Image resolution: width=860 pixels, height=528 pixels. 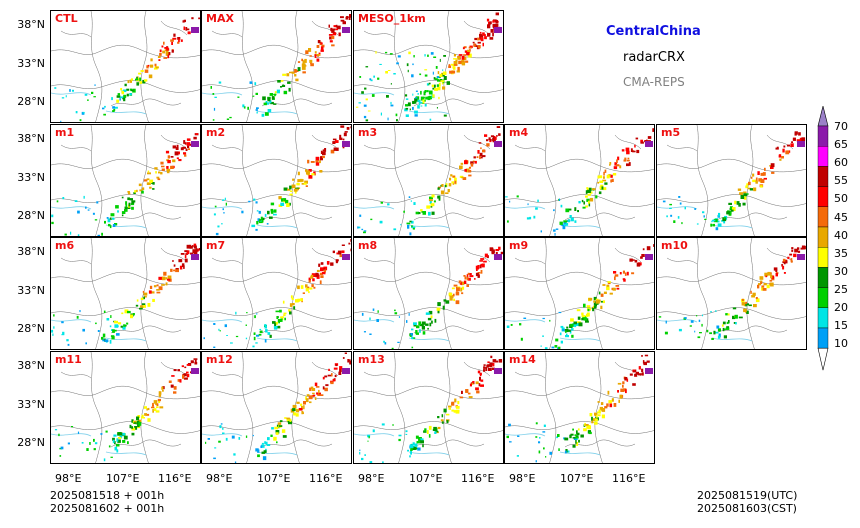 What do you see at coordinates (654, 82) in the screenshot?
I see `source-title: CMA-REPS` at bounding box center [654, 82].